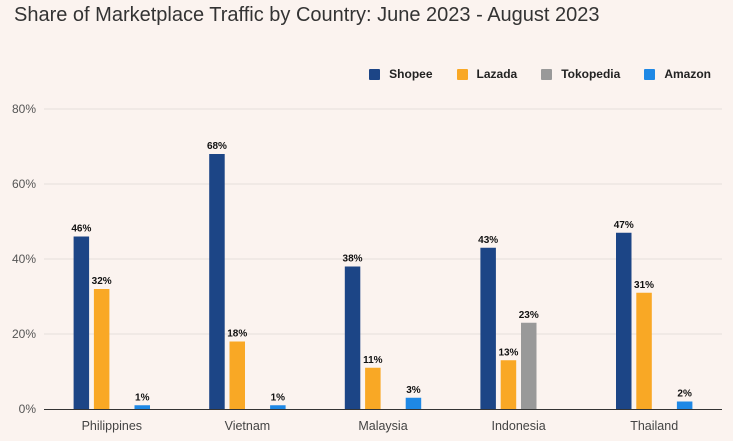 The height and width of the screenshot is (441, 733). I want to click on y-tick-label: 80%, so click(24, 109).